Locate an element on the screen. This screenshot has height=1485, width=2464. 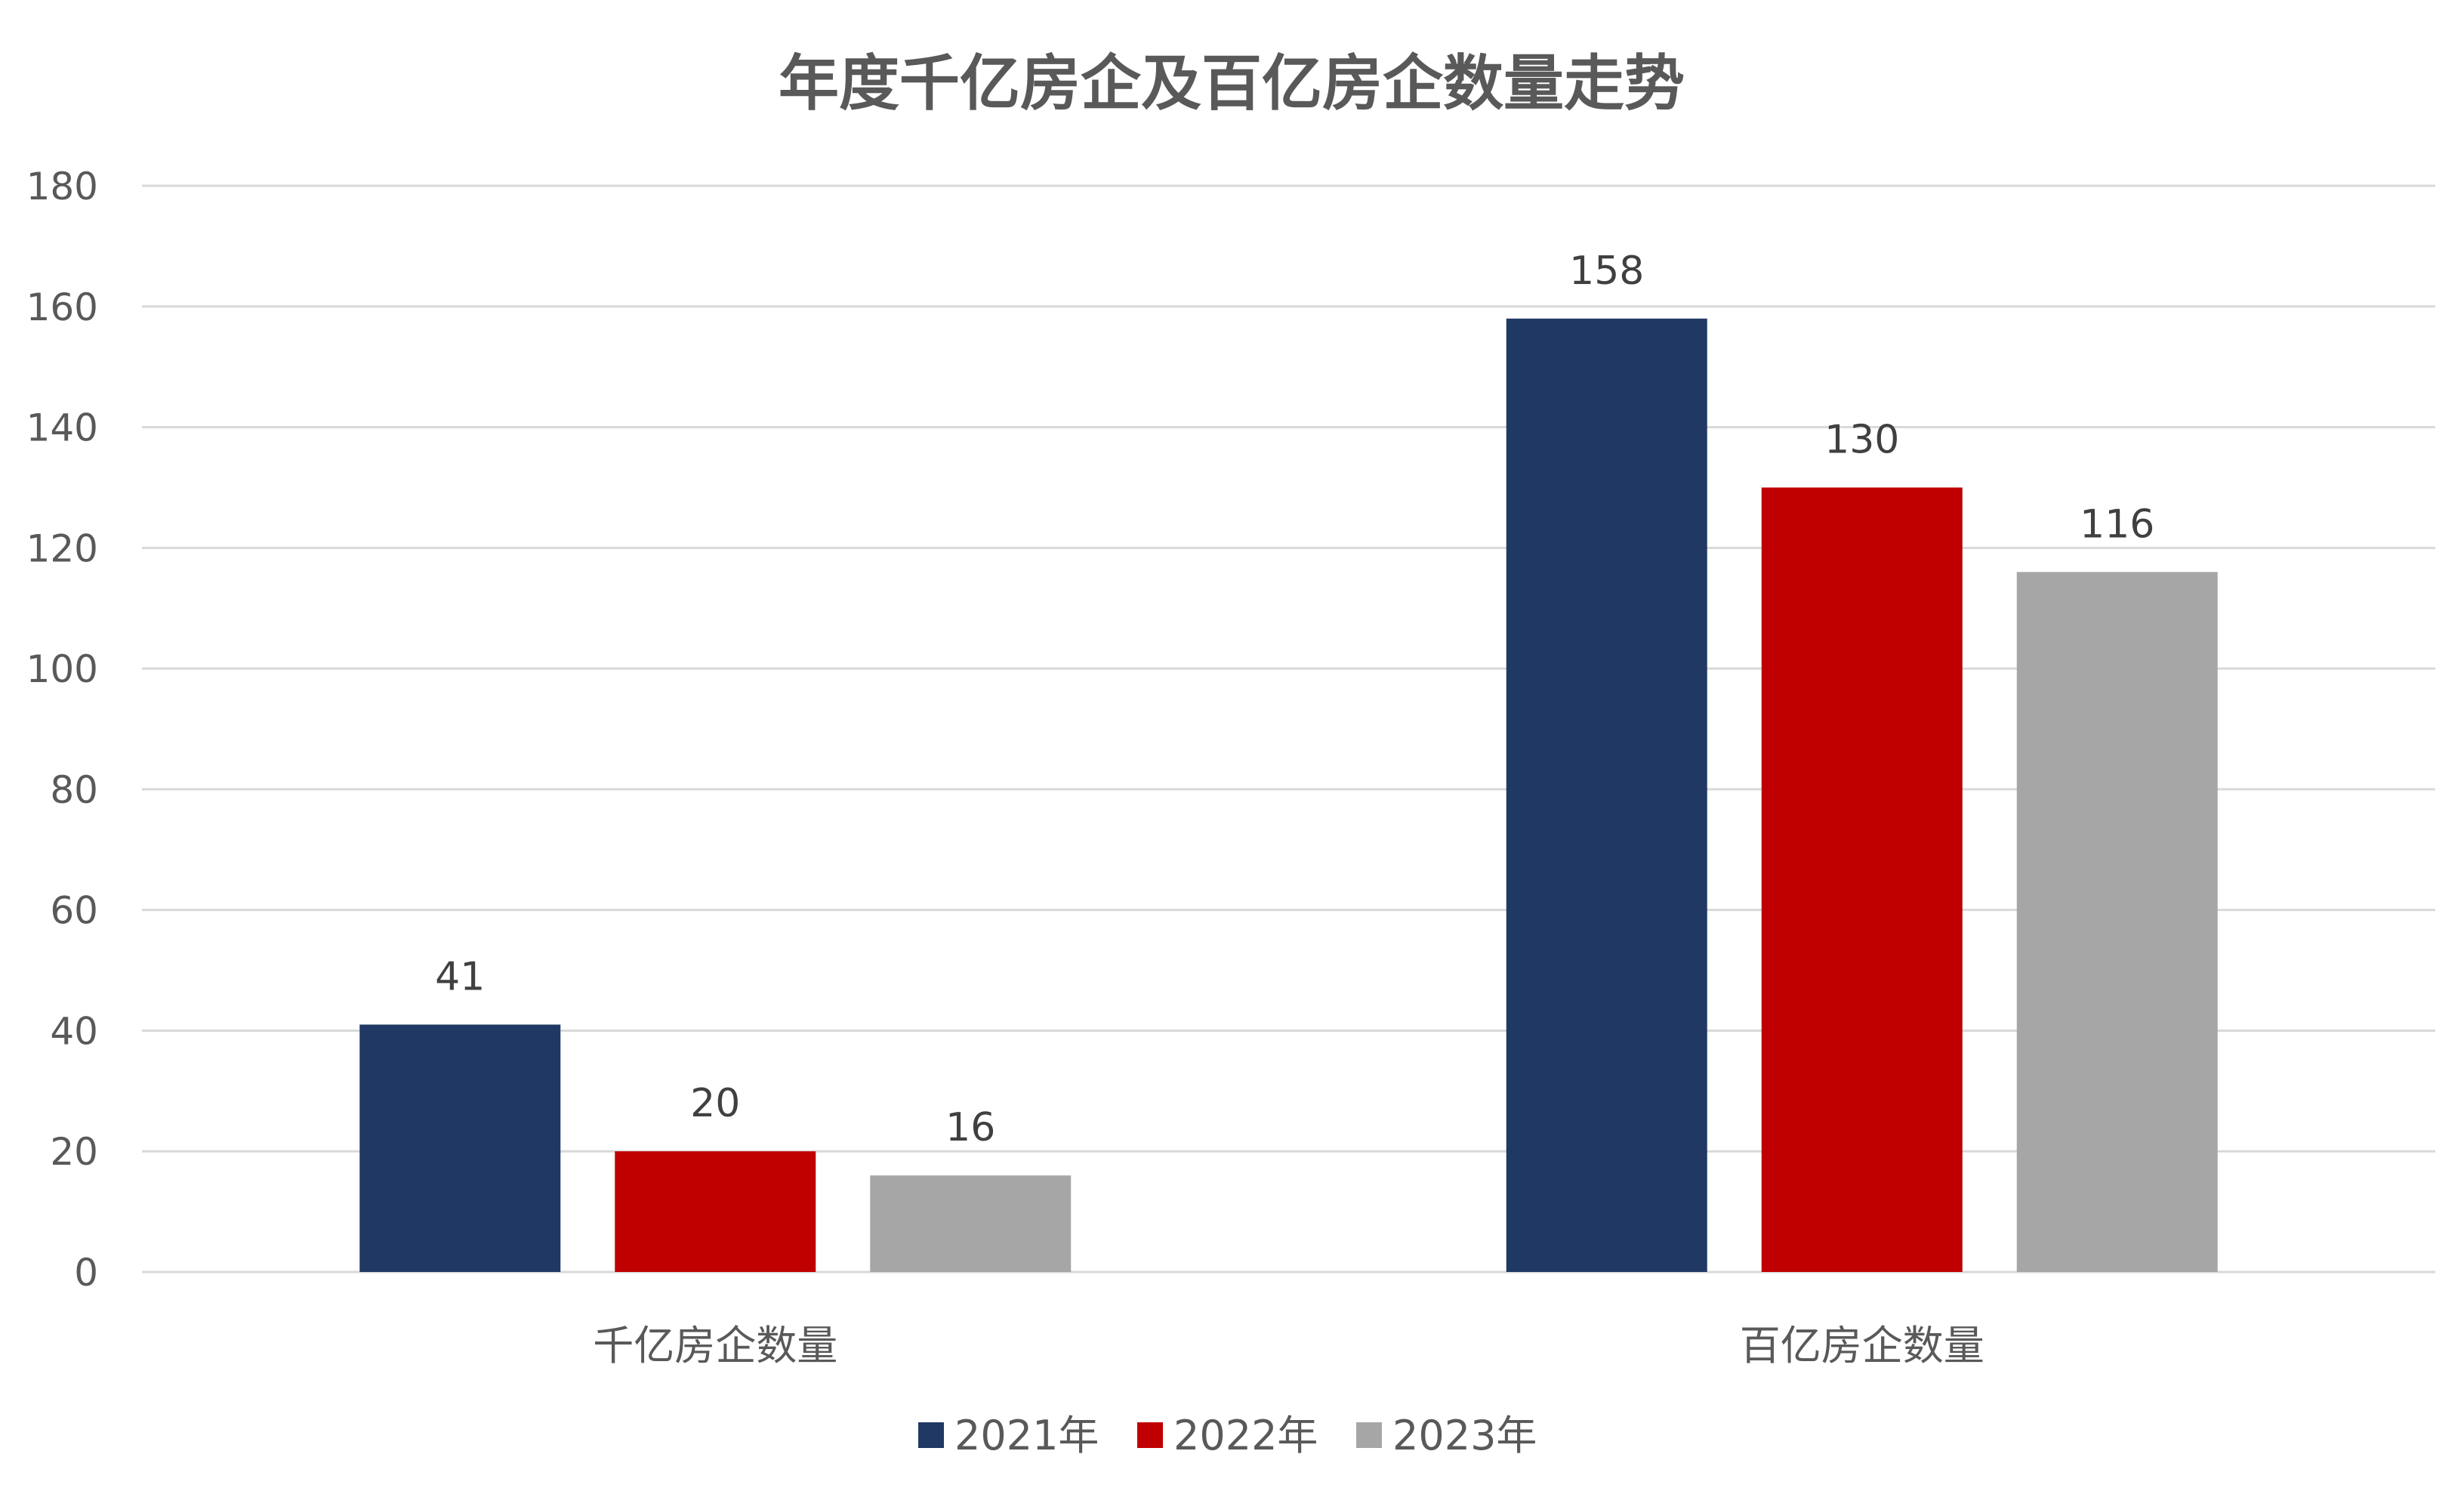
data-label: 16 is located at coordinates (970, 1127).